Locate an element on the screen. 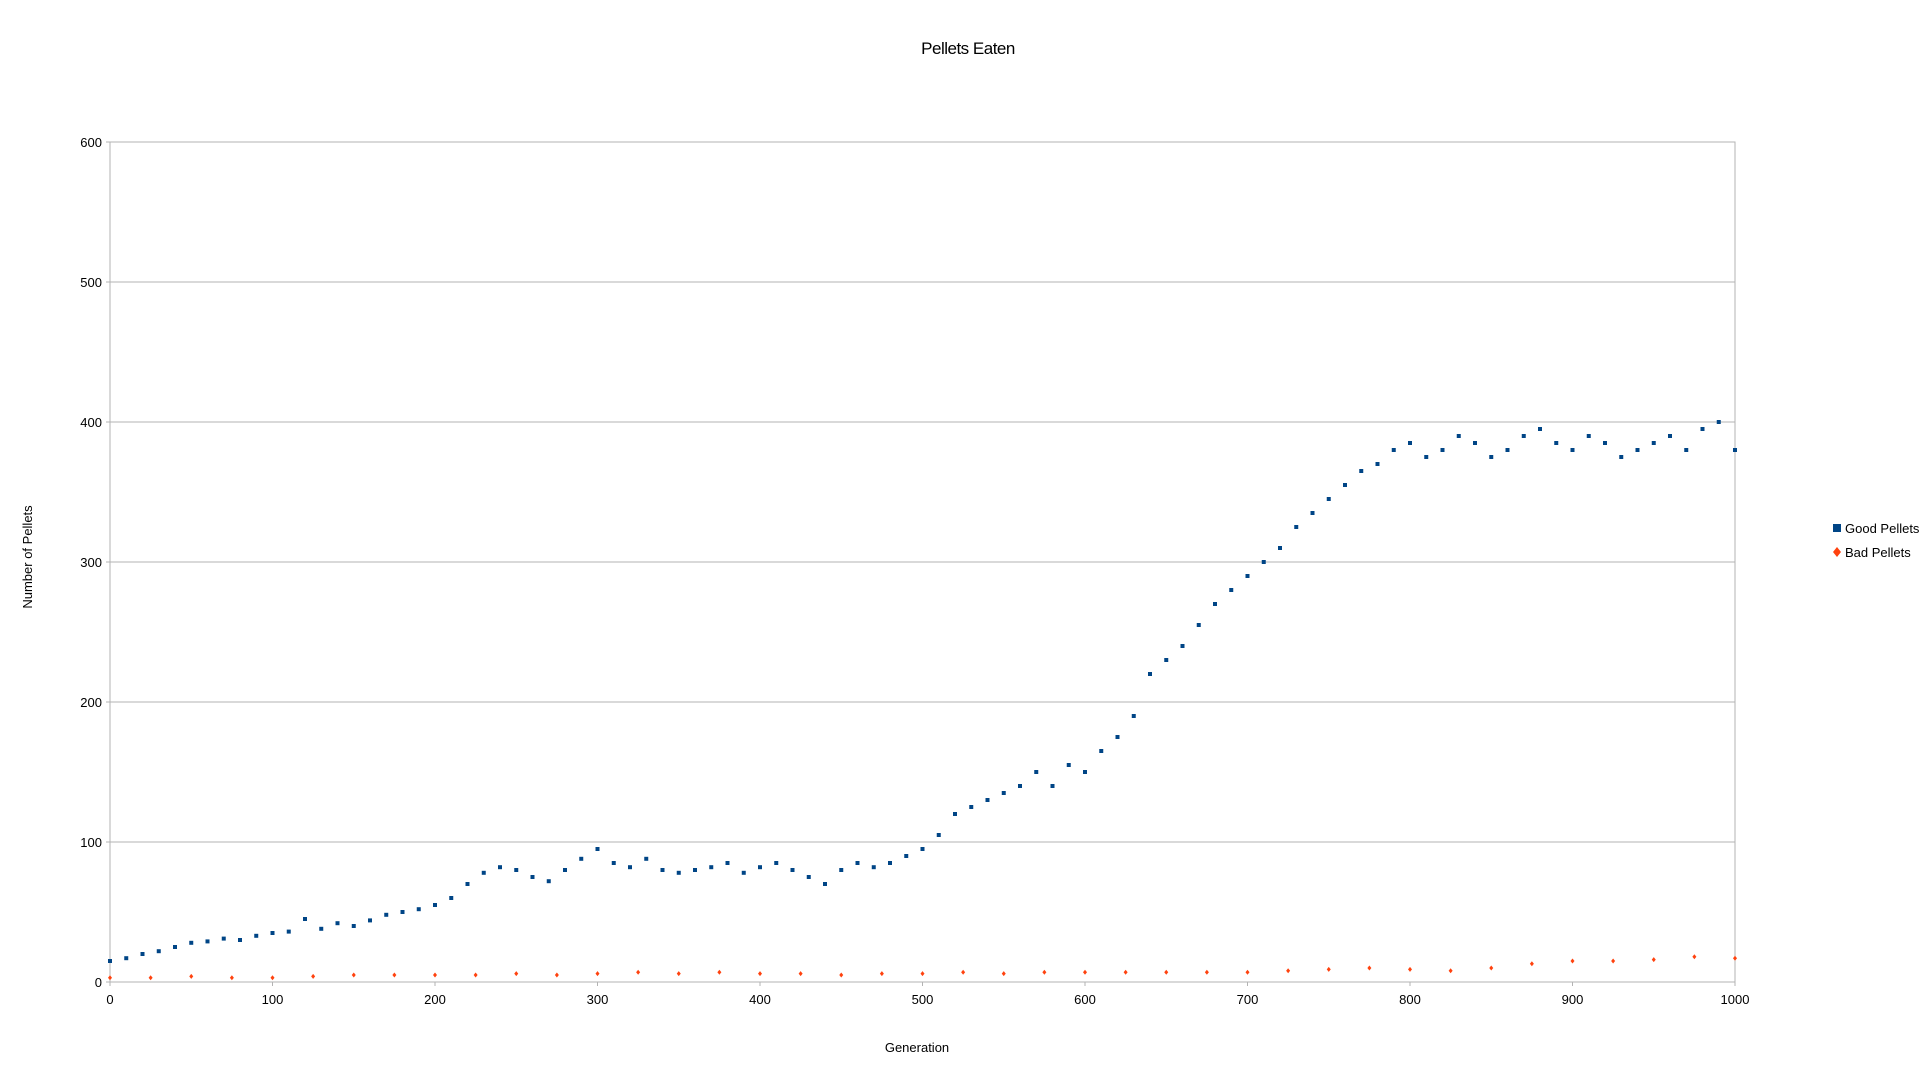 The height and width of the screenshot is (1080, 1920). legend-swatch-bad-pellets is located at coordinates (1837, 552).